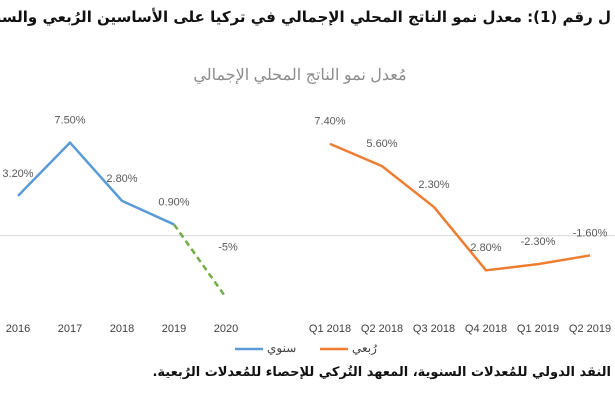 This screenshot has width=615, height=410. What do you see at coordinates (486, 329) in the screenshot?
I see `x-tick-label: Q4 2018` at bounding box center [486, 329].